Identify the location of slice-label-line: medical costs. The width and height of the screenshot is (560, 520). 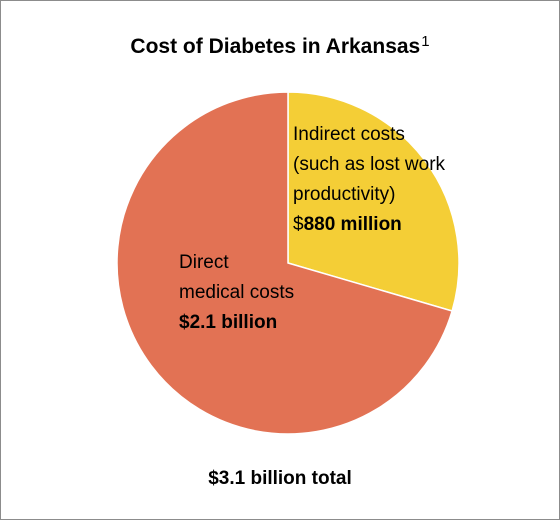
(237, 292).